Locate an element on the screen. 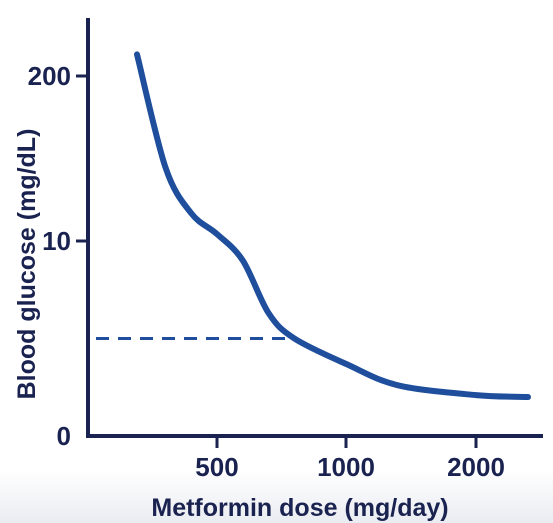 This screenshot has width=553, height=523. y-tick-label: 200 is located at coordinates (49, 76).